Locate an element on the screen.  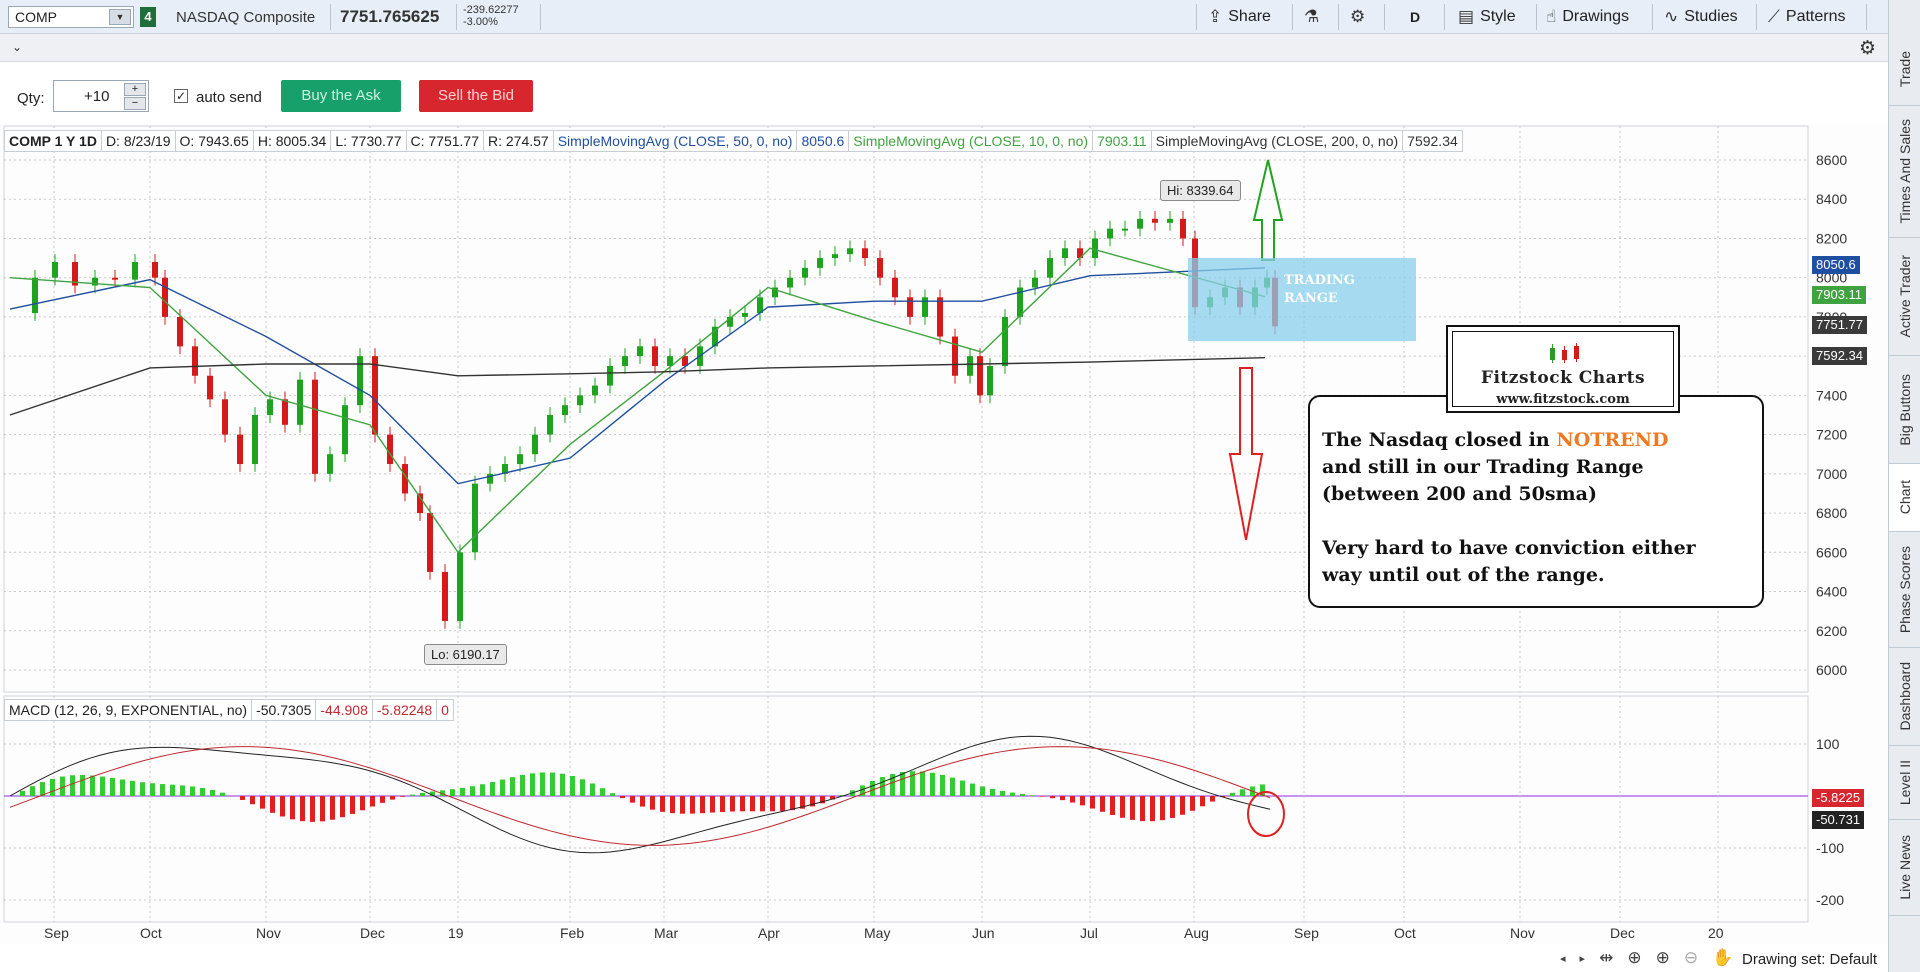
drawings-button: ☝ Drawings is located at coordinates (1587, 17).